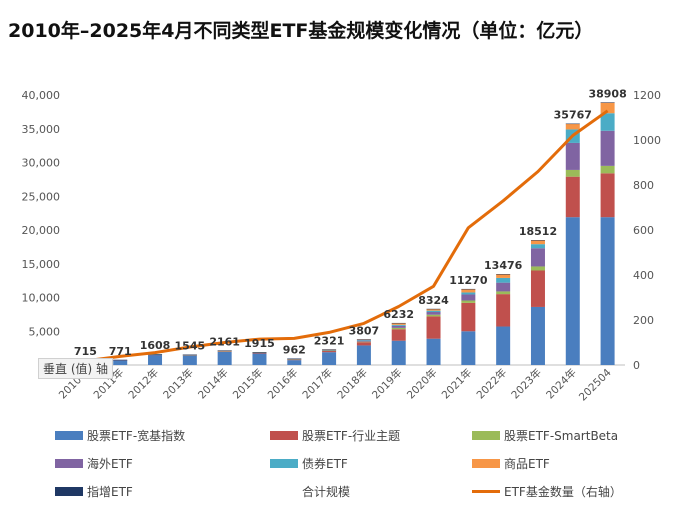 The height and width of the screenshot is (522, 685). Describe the element at coordinates (301, 31) in the screenshot. I see `chart-title: 2010年–2025年4月不同类型ETF基金规模变化情况（单位：亿元）` at that location.